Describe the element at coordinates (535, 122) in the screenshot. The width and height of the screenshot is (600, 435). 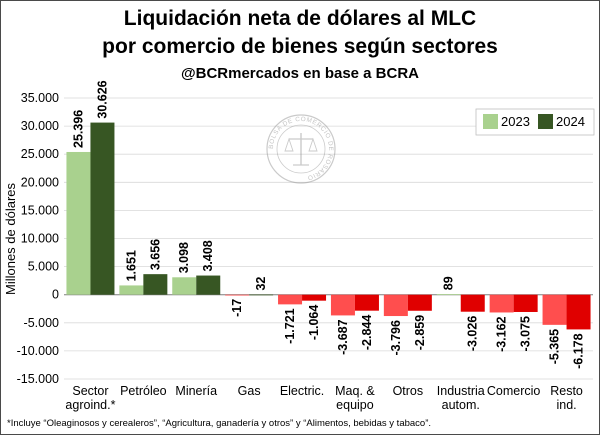
I see `legend: 2023 2024` at that location.